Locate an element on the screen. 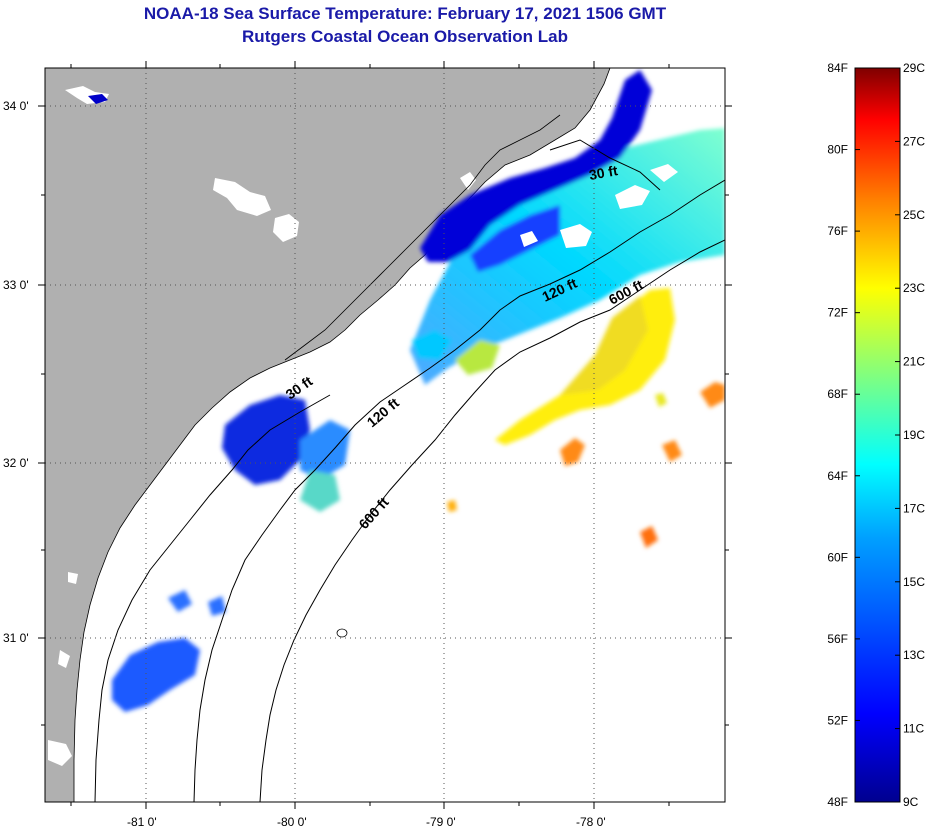 Image resolution: width=928 pixels, height=832 pixels. colorbar-fahrenheit-ticks: 84F 80F 76F 72F 68F 64F 60F 56F 52F 48F is located at coordinates (843, 435).